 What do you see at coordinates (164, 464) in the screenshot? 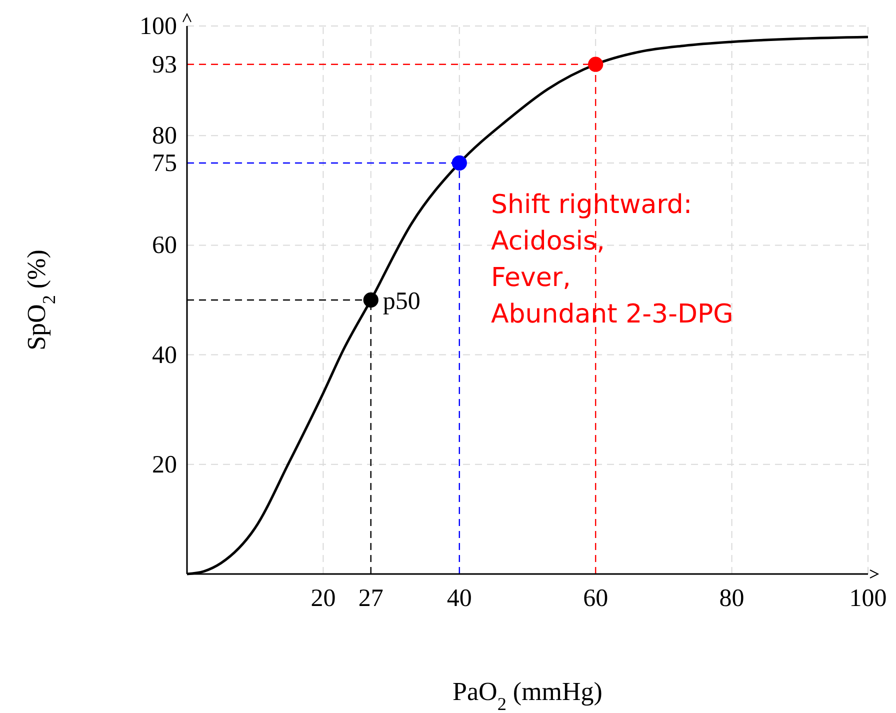
I see `y-tick-label: 20` at bounding box center [164, 464].